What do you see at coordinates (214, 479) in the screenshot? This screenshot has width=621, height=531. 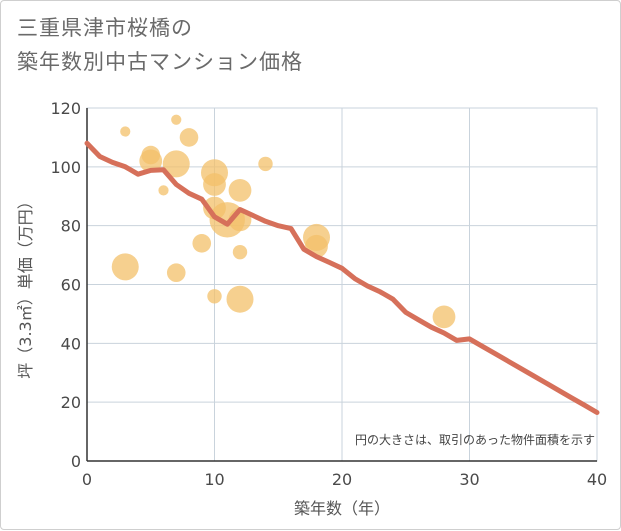 I see `x-tick-label: 10` at bounding box center [214, 479].